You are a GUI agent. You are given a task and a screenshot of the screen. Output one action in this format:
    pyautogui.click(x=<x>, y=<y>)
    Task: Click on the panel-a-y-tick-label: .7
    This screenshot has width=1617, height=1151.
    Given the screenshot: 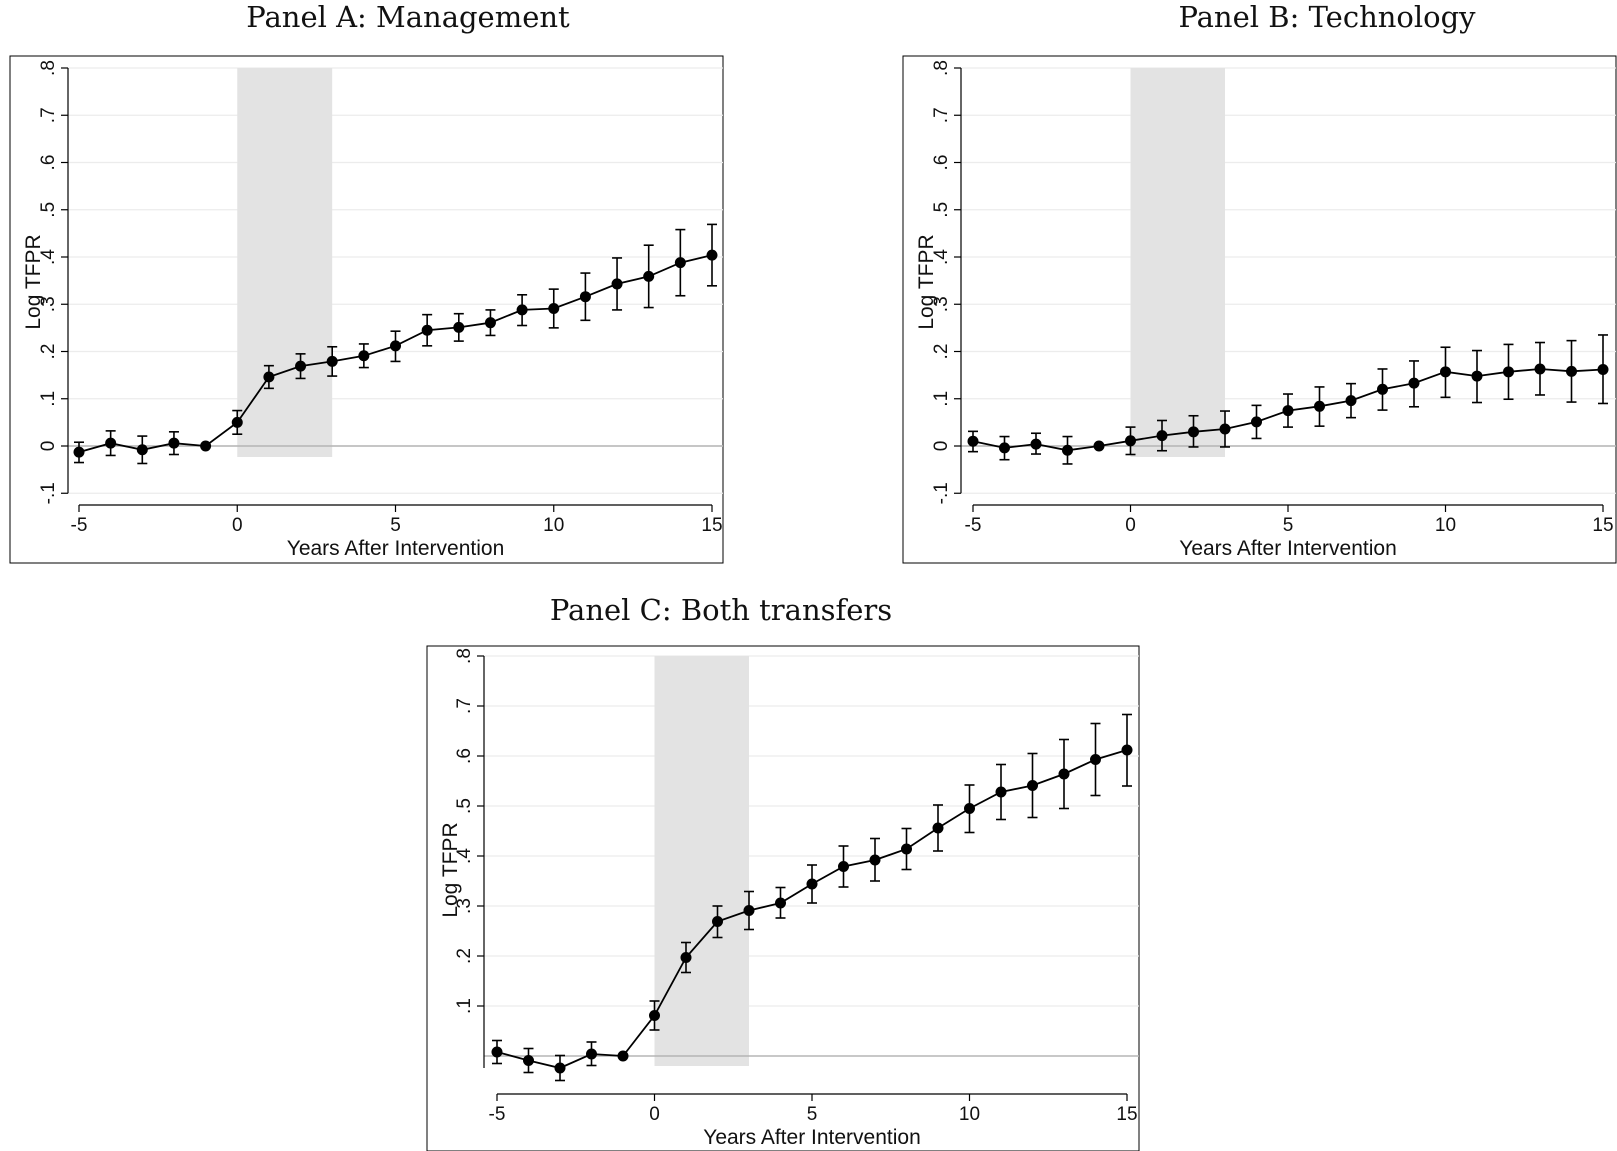 What is the action you would take?
    pyautogui.click(x=48, y=115)
    